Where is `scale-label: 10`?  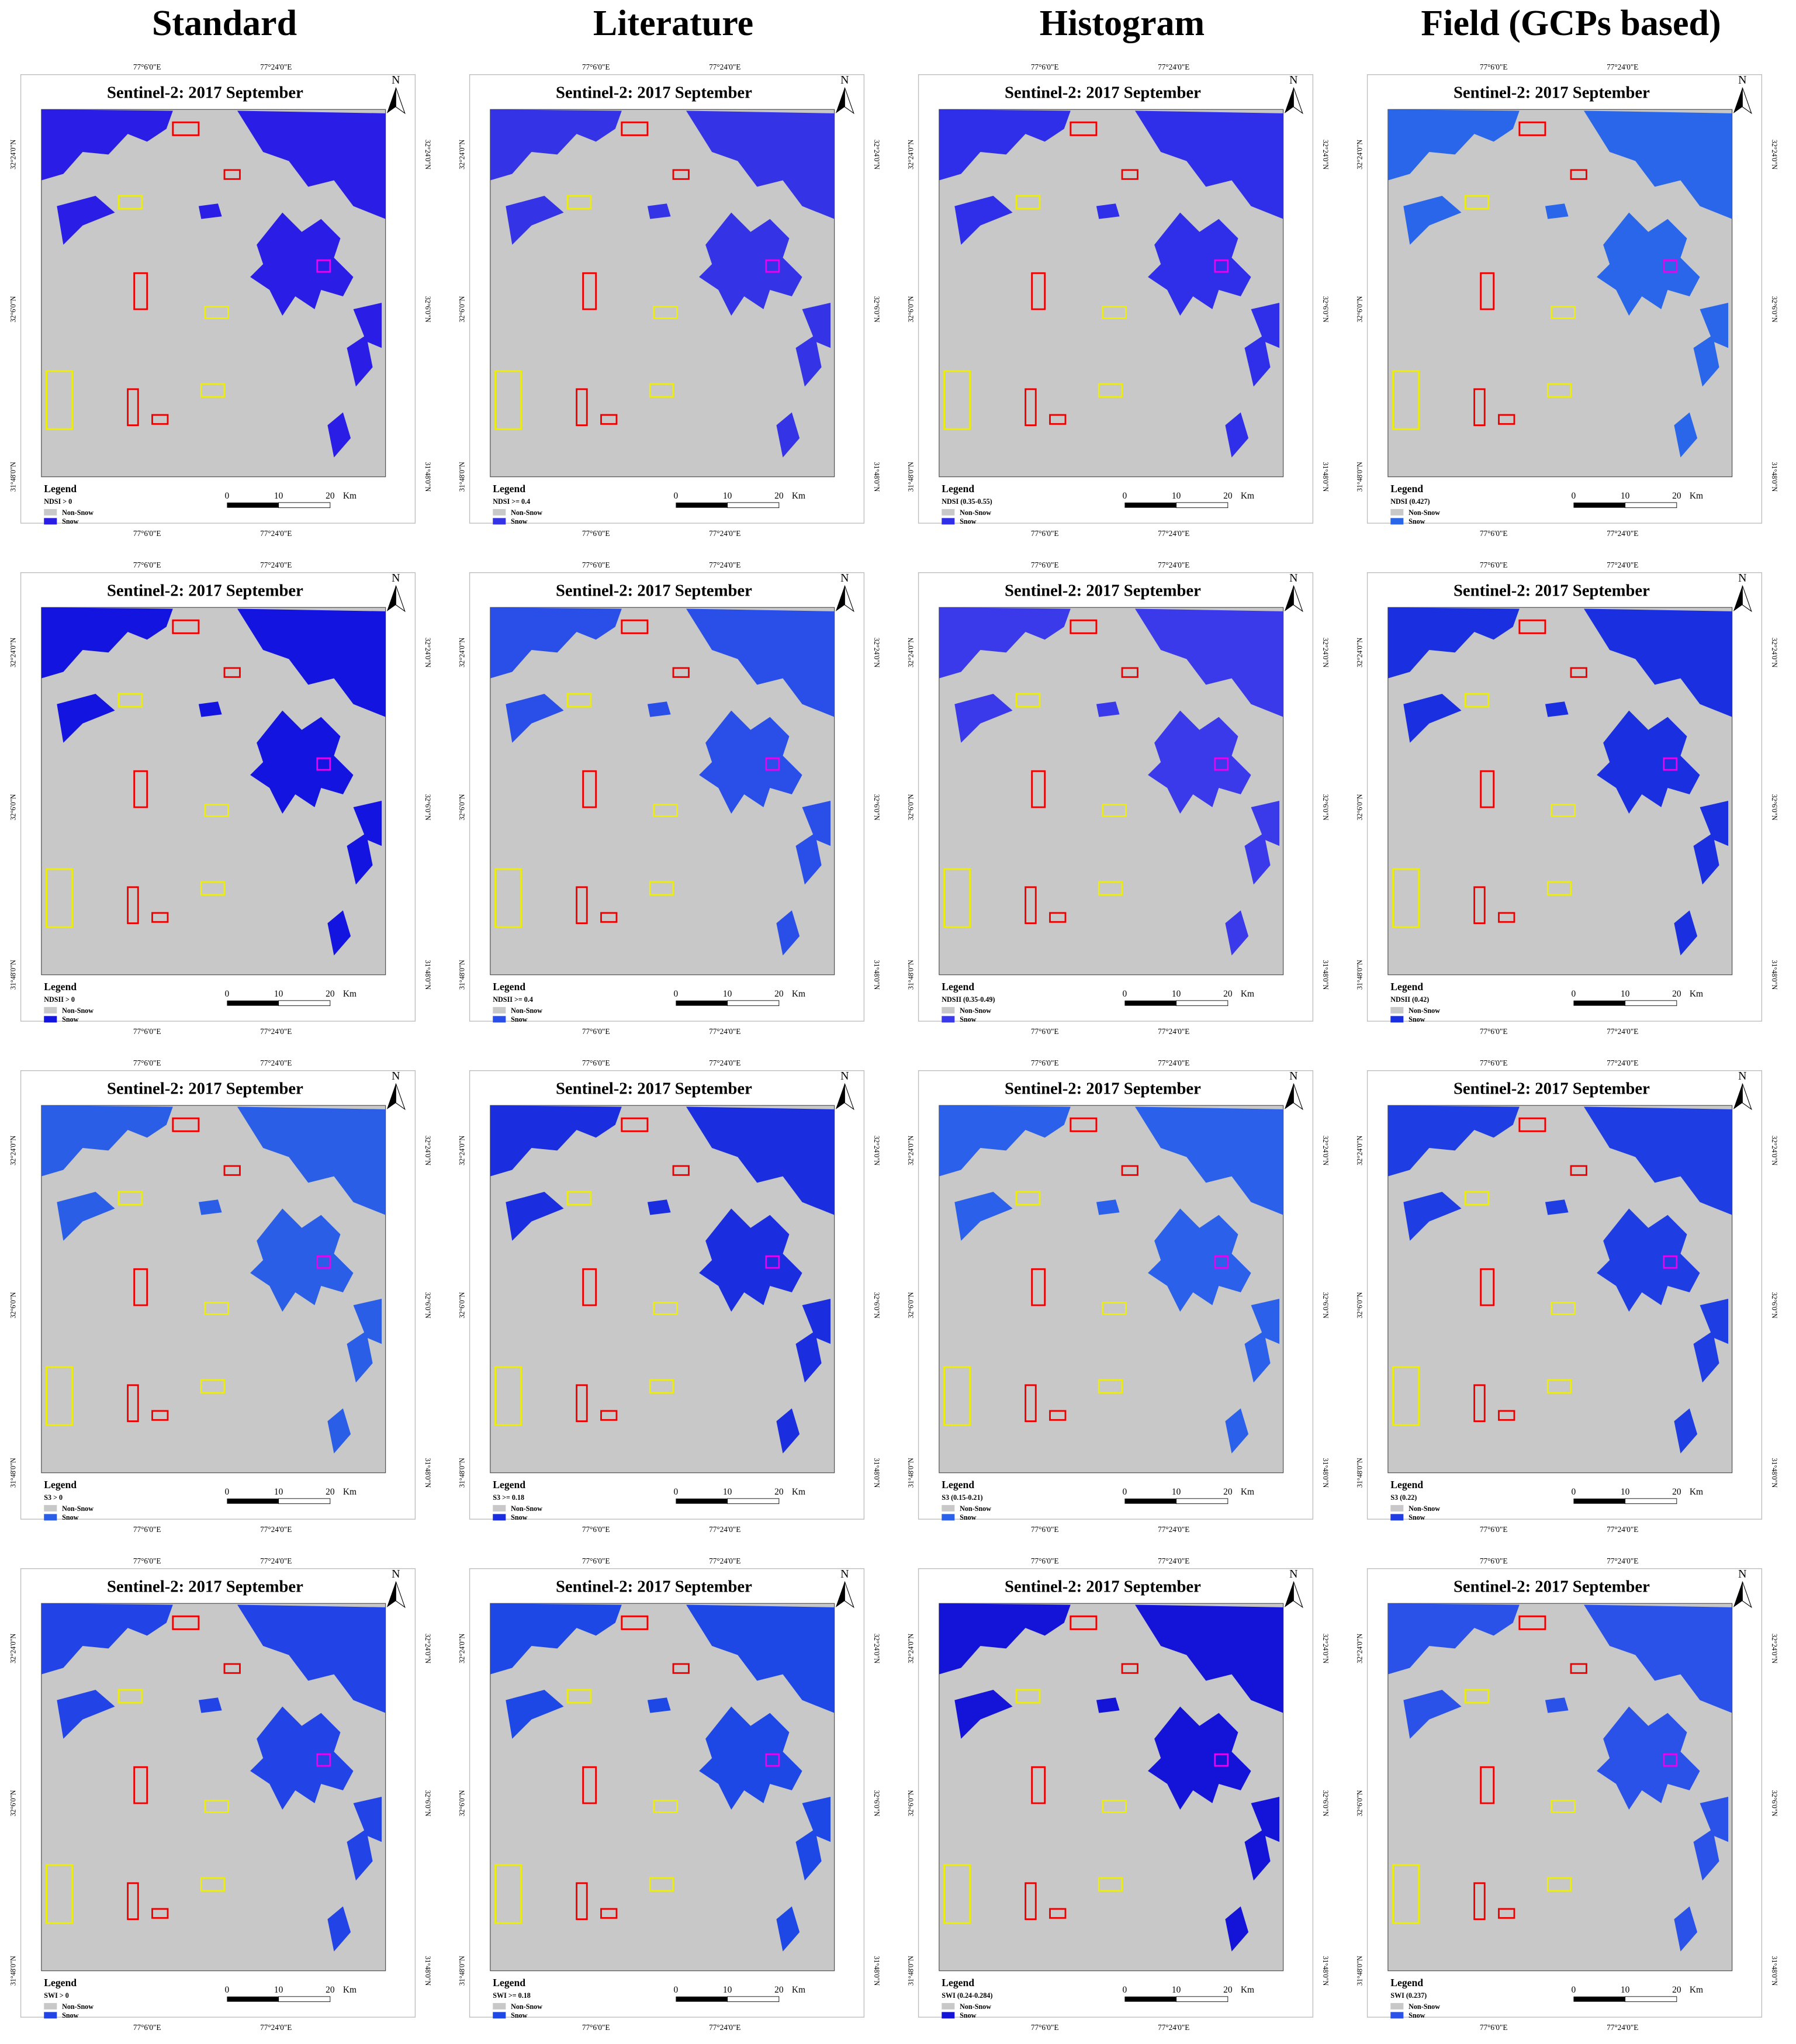 scale-label: 10 is located at coordinates (1177, 1990).